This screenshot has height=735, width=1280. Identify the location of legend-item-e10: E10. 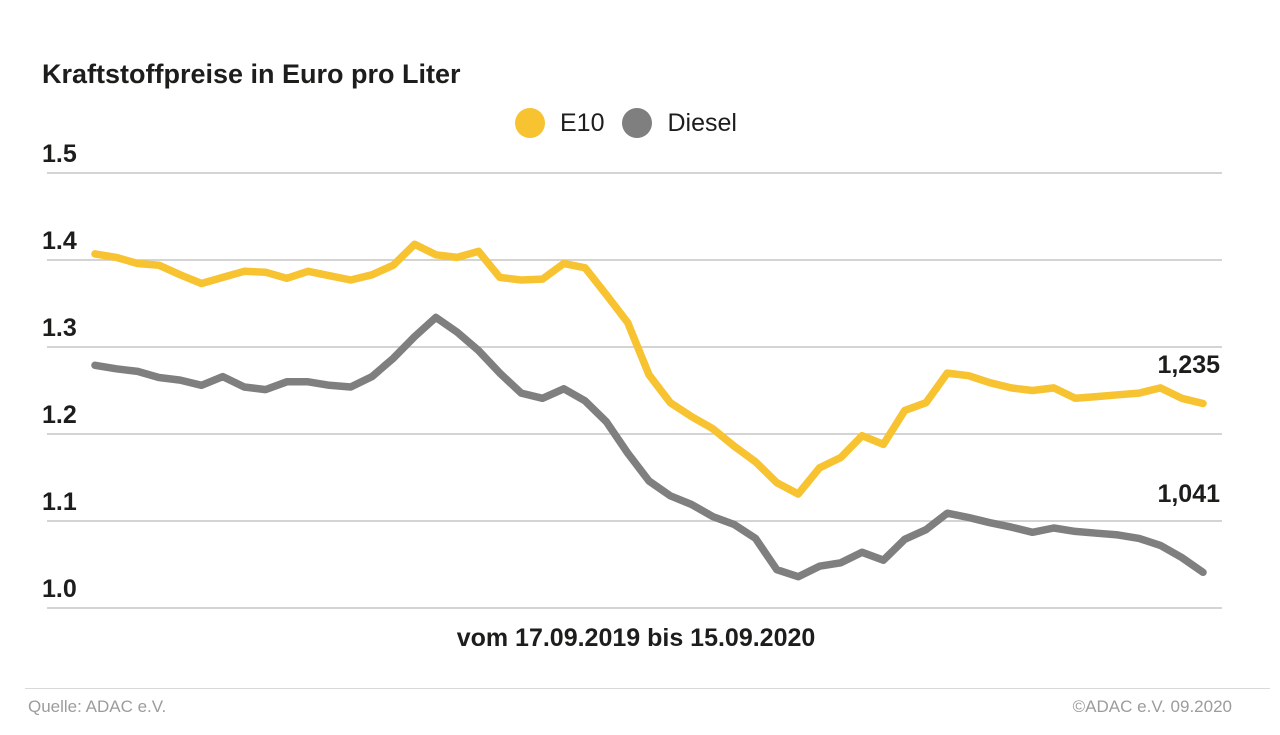
(559, 123).